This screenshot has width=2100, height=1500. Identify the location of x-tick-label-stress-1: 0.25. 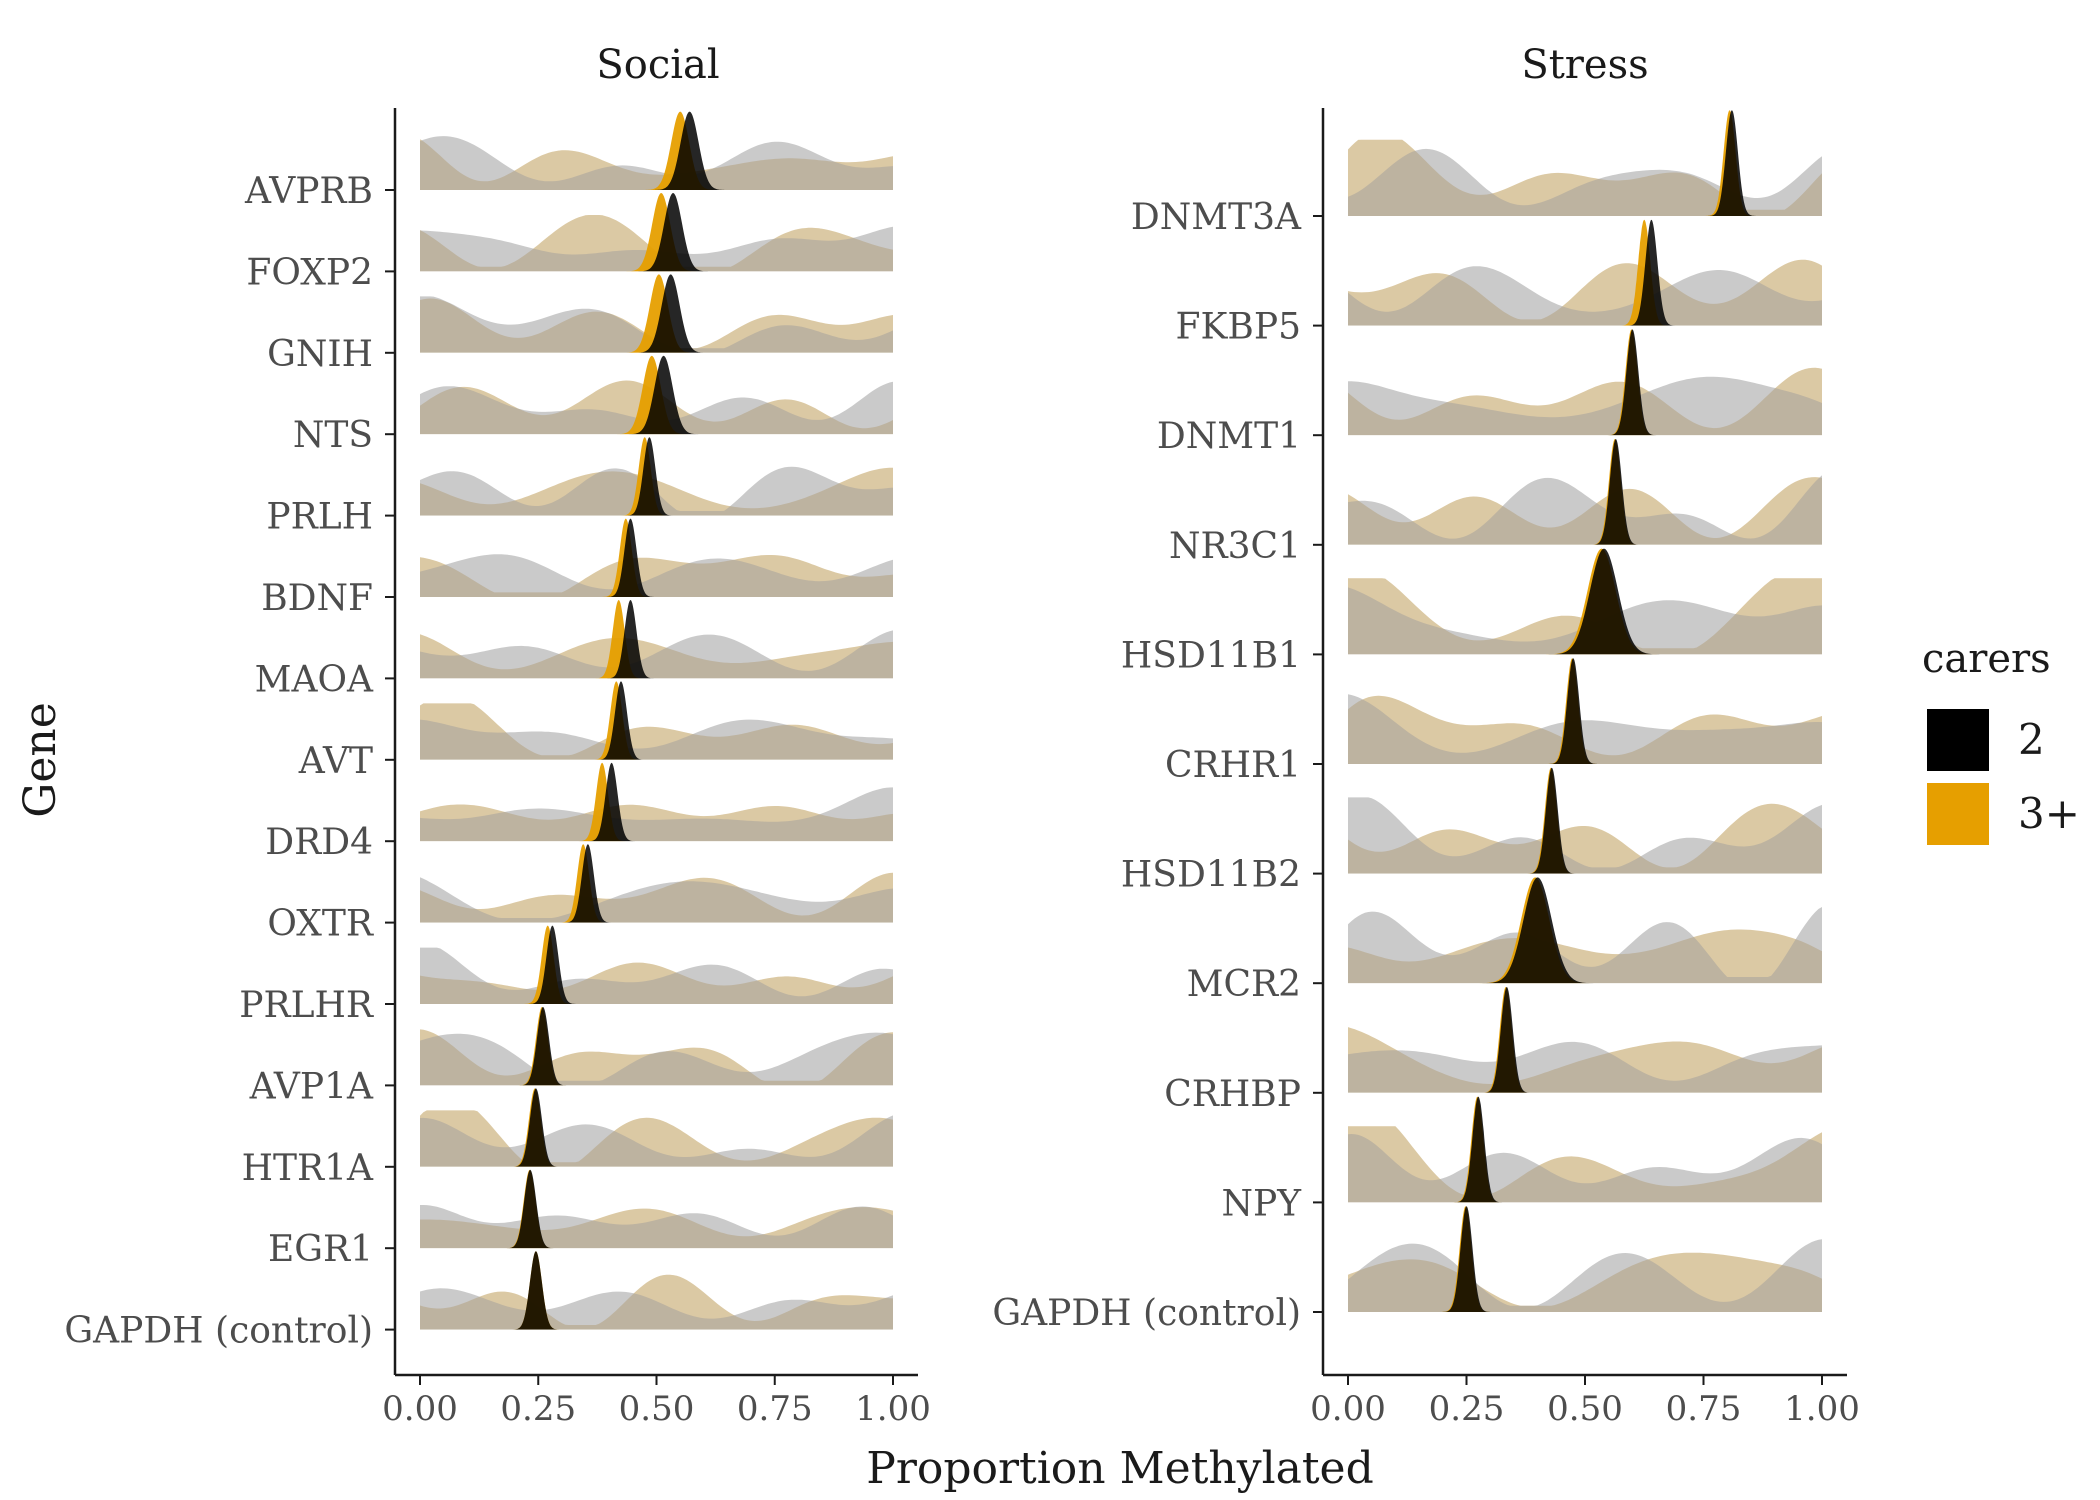
(1467, 1409).